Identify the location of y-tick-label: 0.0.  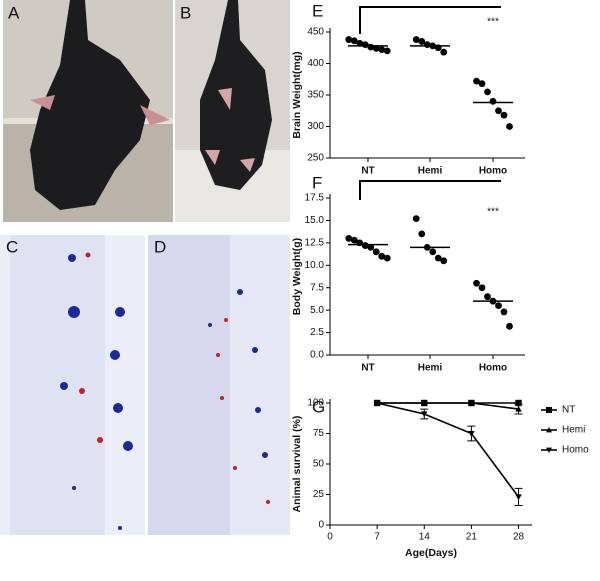
(317, 355).